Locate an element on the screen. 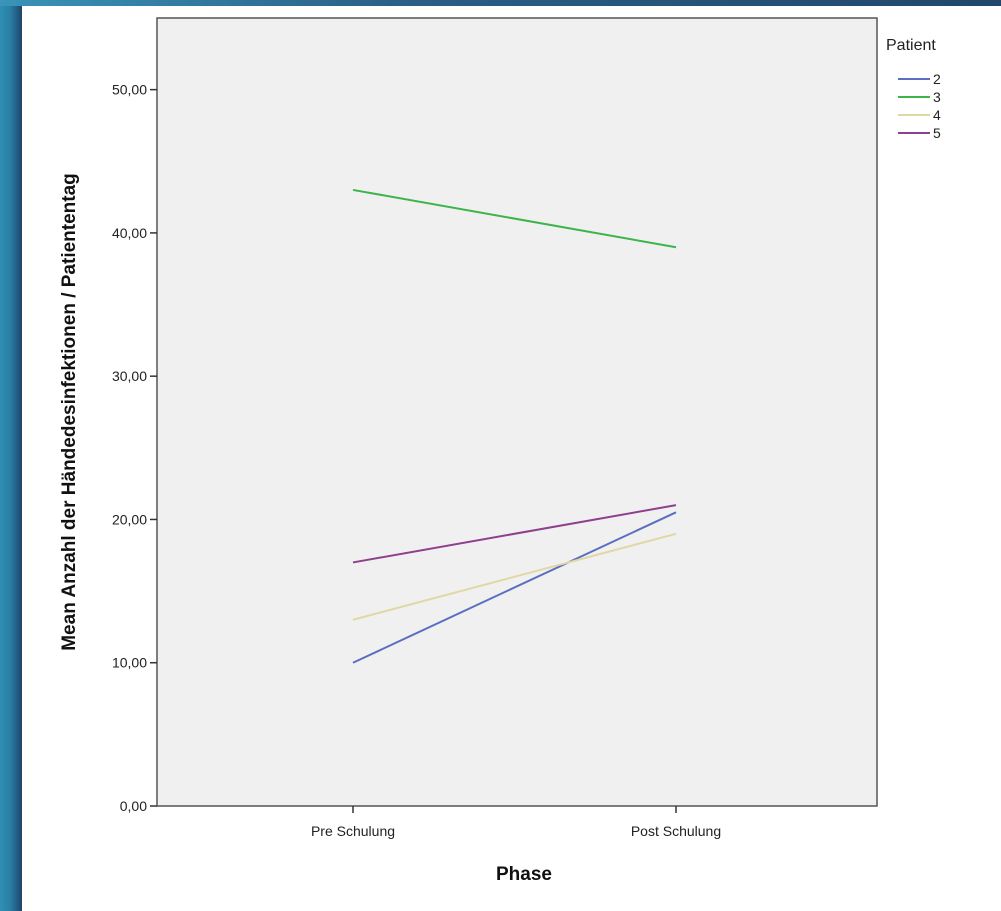 The image size is (1001, 911). y-tick-label: 20,00 is located at coordinates (129, 519).